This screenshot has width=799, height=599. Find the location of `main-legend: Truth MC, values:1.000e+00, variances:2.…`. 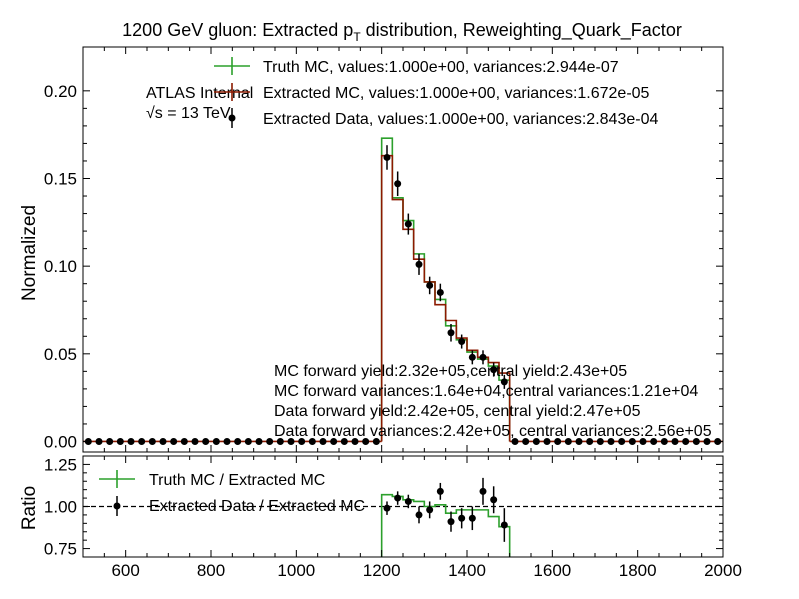

main-legend: Truth MC, values:1.000e+00, variances:2.… is located at coordinates (436, 92).